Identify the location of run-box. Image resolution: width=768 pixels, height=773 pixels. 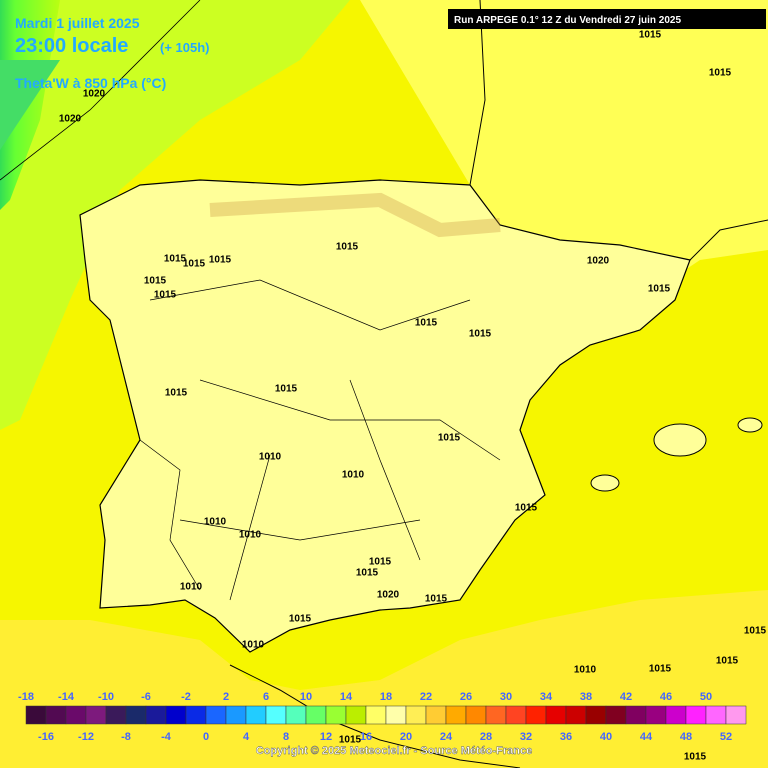
(607, 19).